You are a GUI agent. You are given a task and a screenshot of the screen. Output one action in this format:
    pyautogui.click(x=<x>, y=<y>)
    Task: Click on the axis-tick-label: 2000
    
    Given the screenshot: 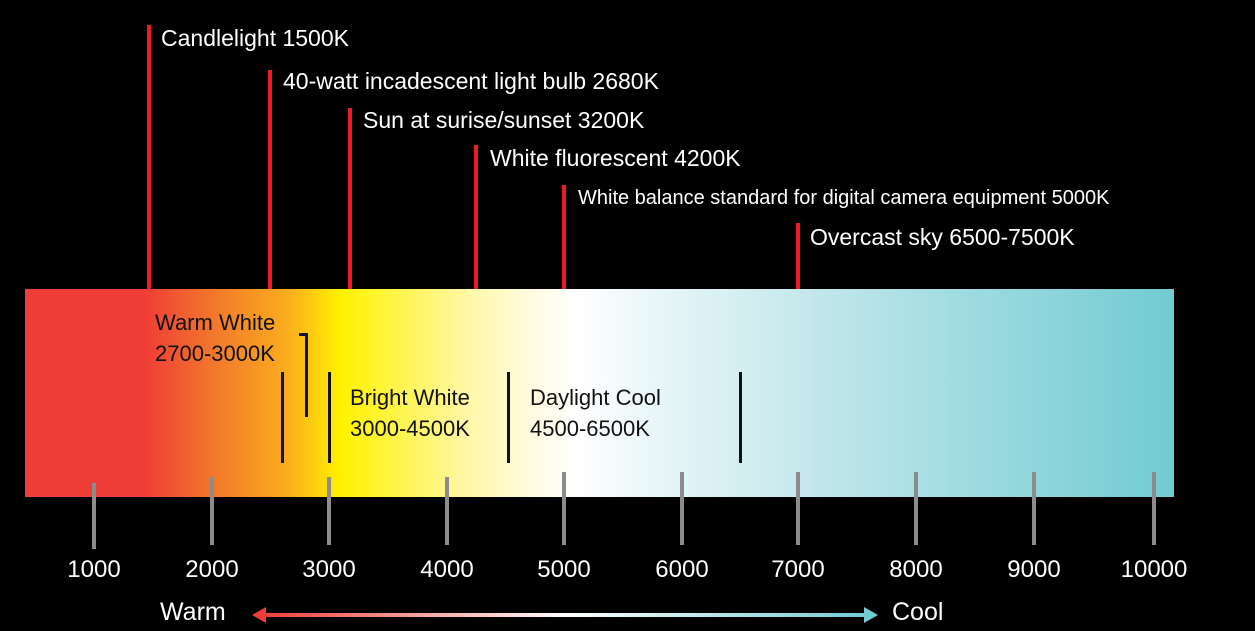 What is the action you would take?
    pyautogui.click(x=212, y=569)
    